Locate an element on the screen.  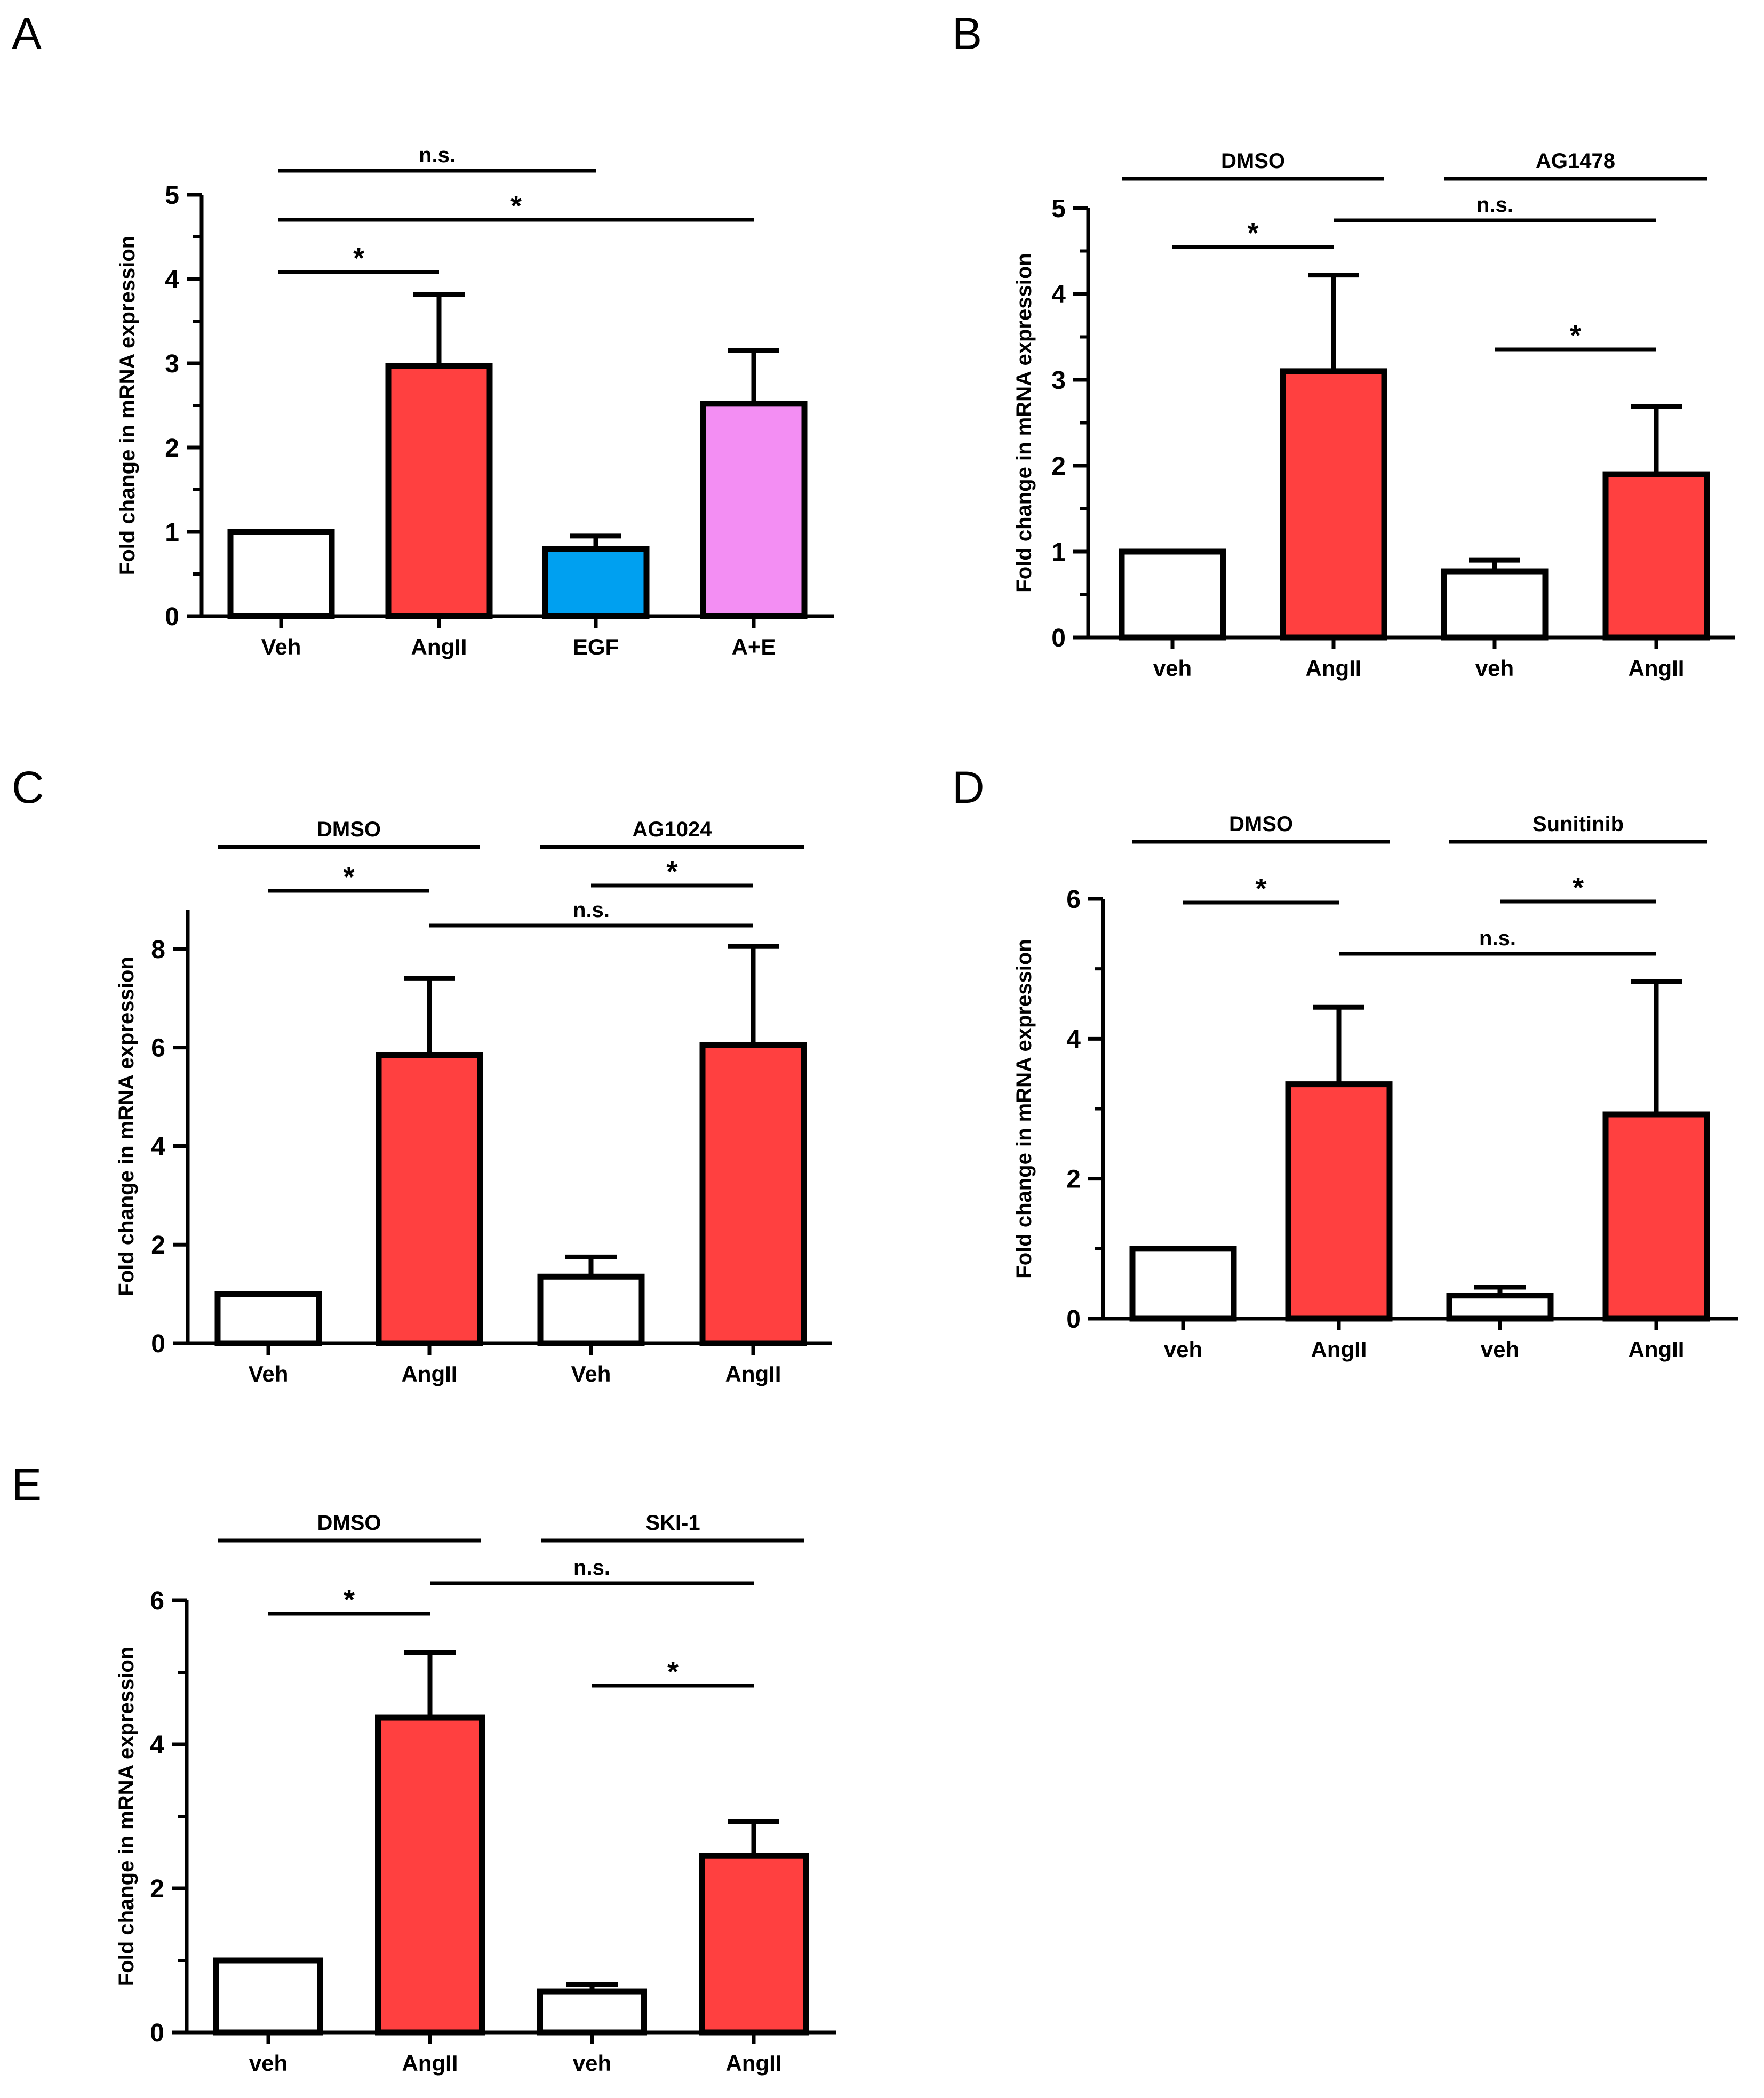
group-label: SKI-1 is located at coordinates (673, 1523).